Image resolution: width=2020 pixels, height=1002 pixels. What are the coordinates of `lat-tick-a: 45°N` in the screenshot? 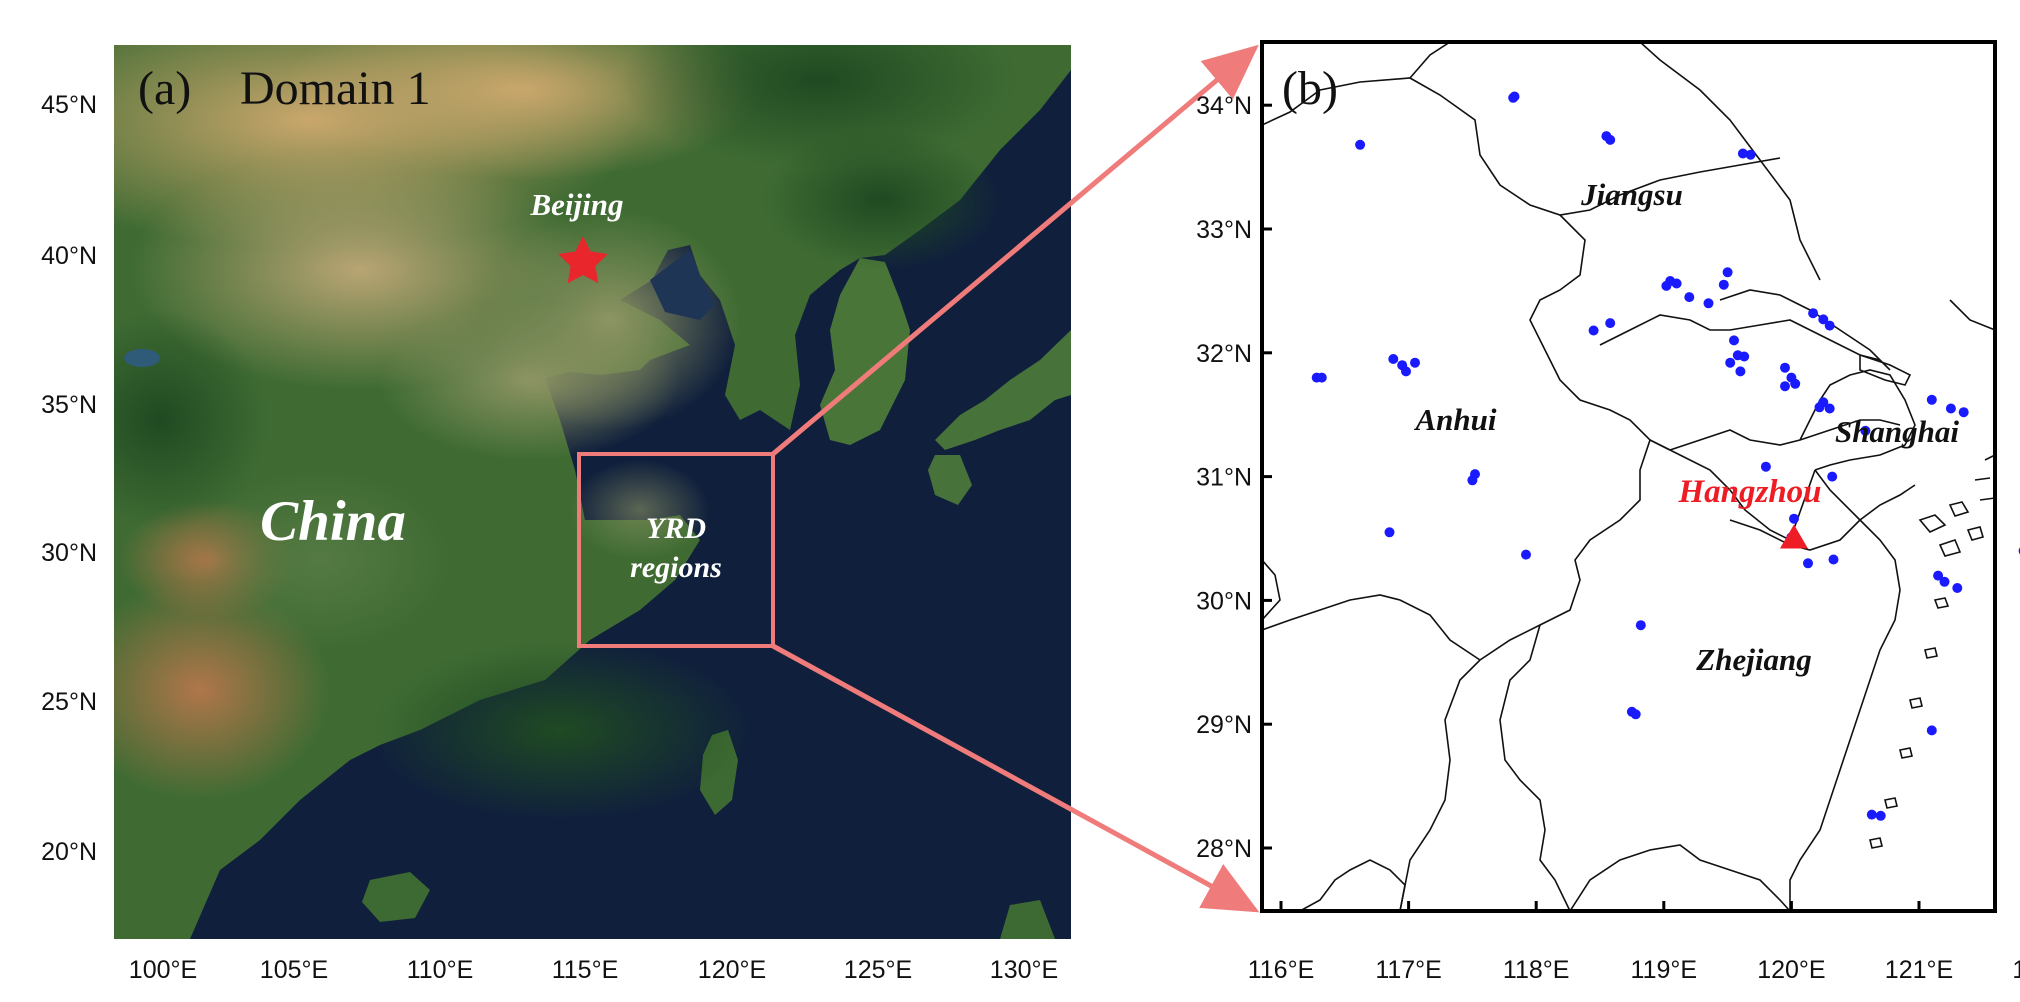 It's located at (69, 105).